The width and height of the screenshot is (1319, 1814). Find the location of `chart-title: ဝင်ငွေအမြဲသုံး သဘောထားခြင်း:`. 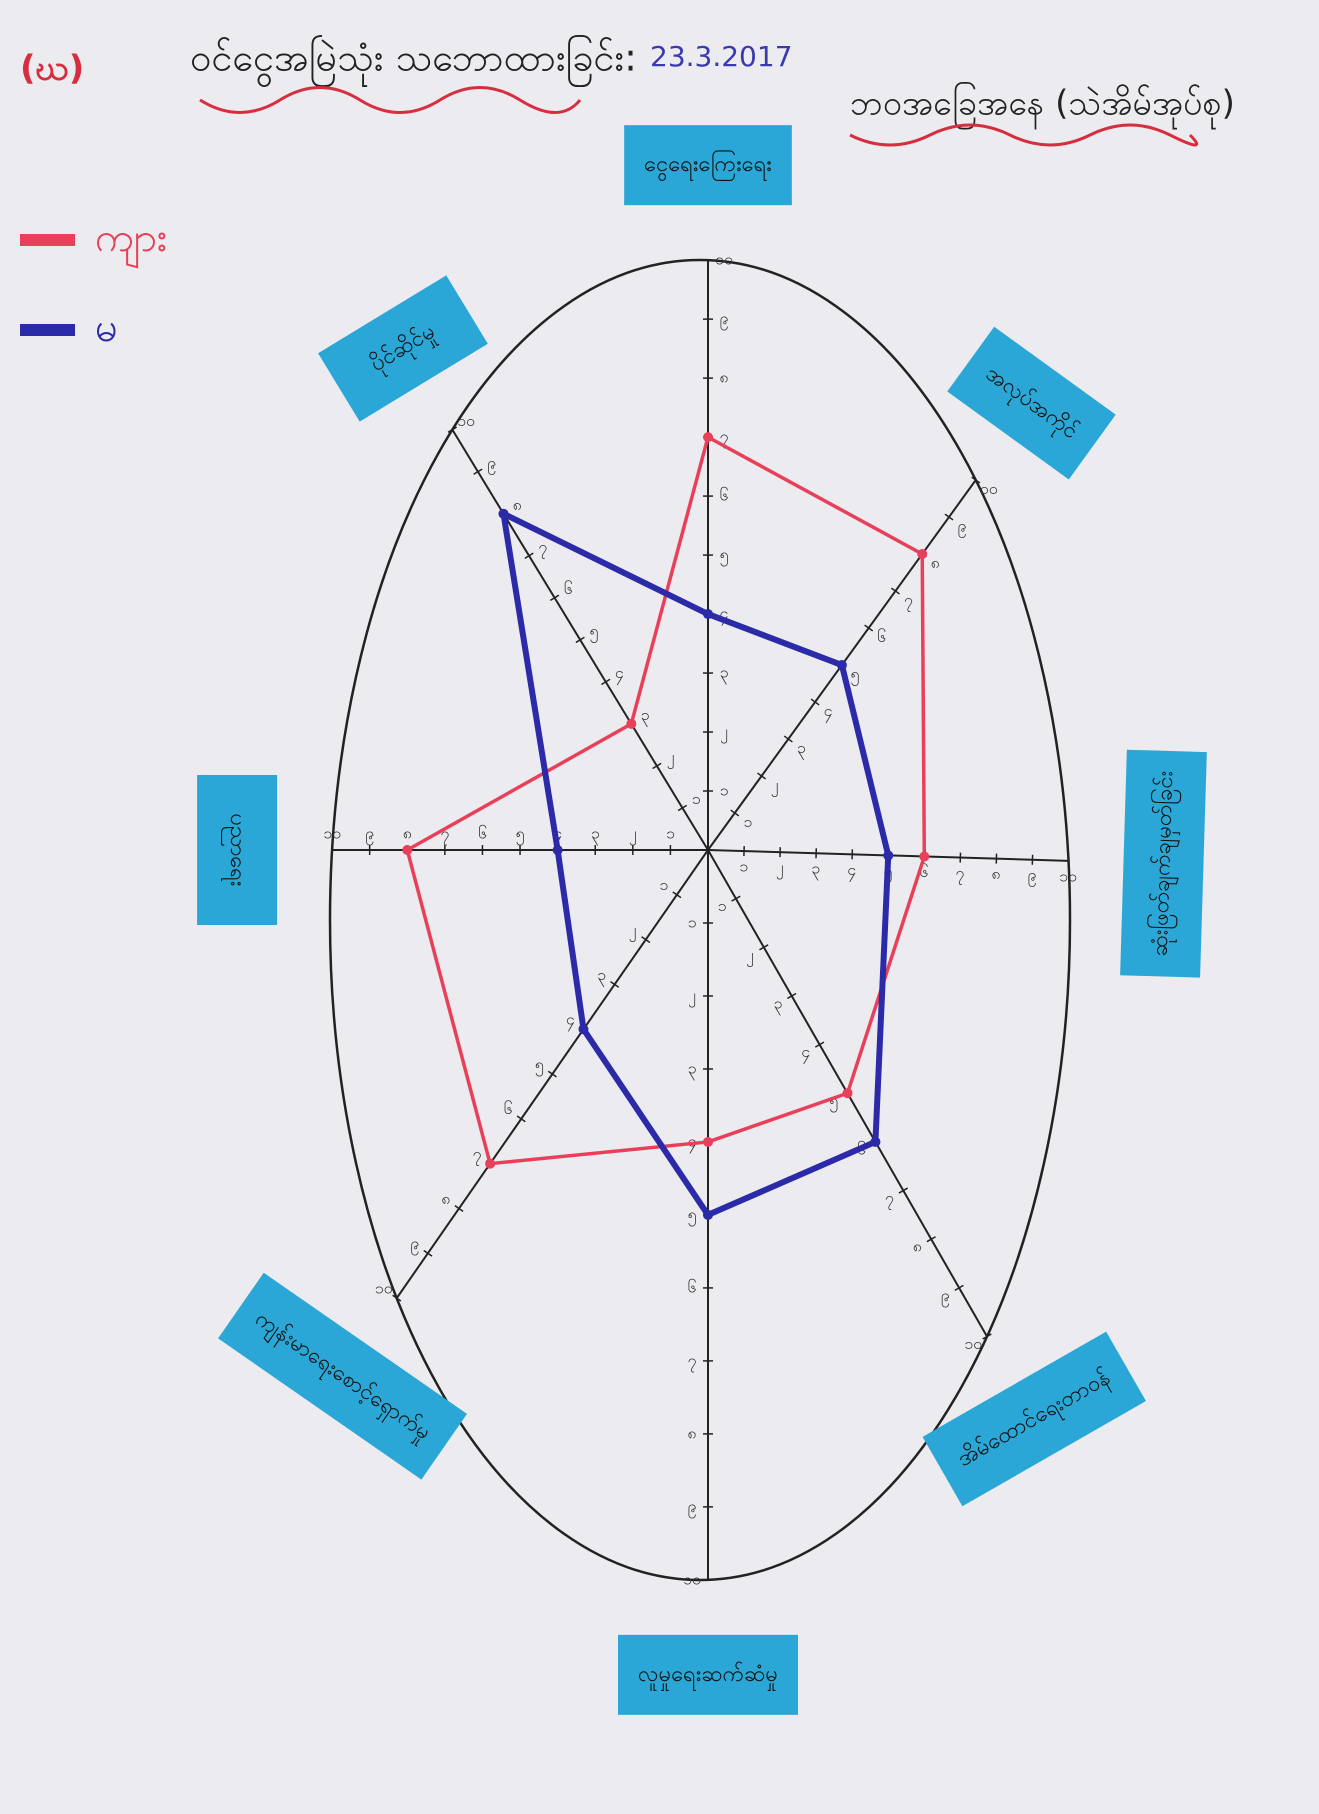

chart-title: ဝင်ငွေအမြဲသုံး သဘောထားခြင်း: is located at coordinates (413, 62).